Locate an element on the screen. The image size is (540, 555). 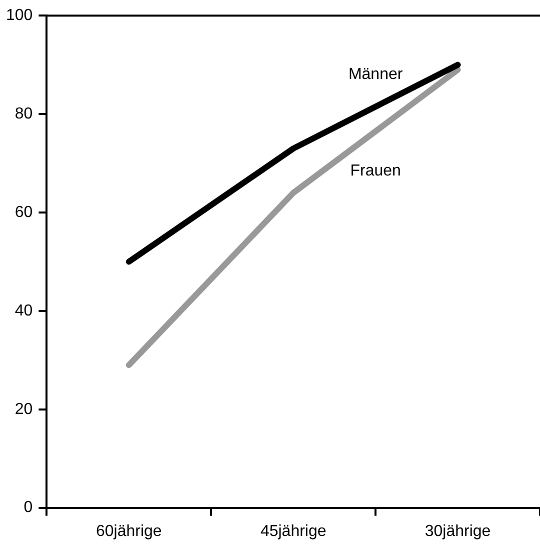
y-tick-label: 20 is located at coordinates (23, 409).